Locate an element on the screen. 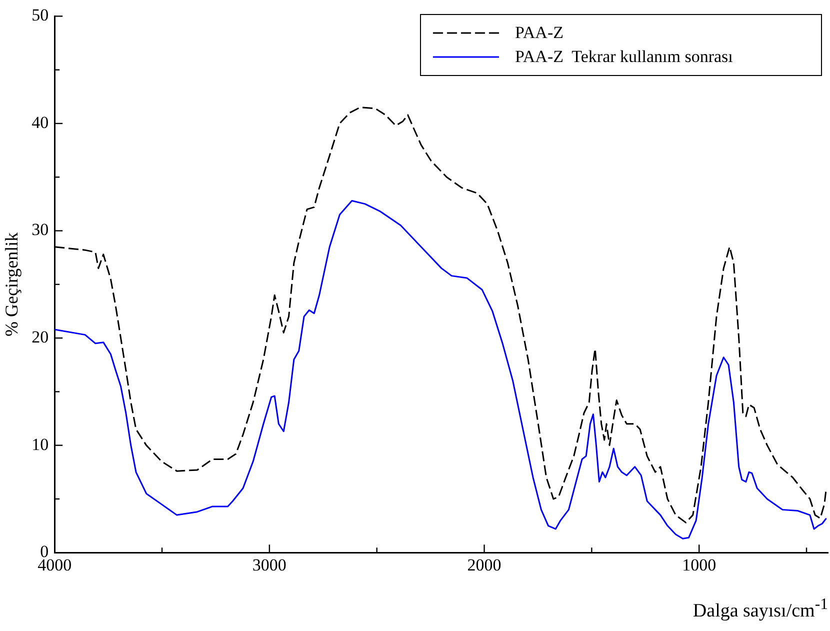 The width and height of the screenshot is (830, 631). y-tick-label: 40 is located at coordinates (40, 122).